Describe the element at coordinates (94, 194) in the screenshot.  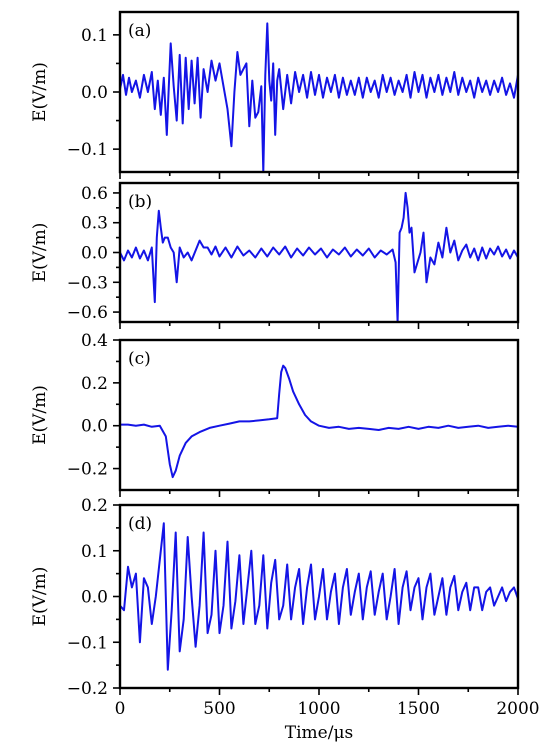
I see `y-tick-label: 0.6` at that location.